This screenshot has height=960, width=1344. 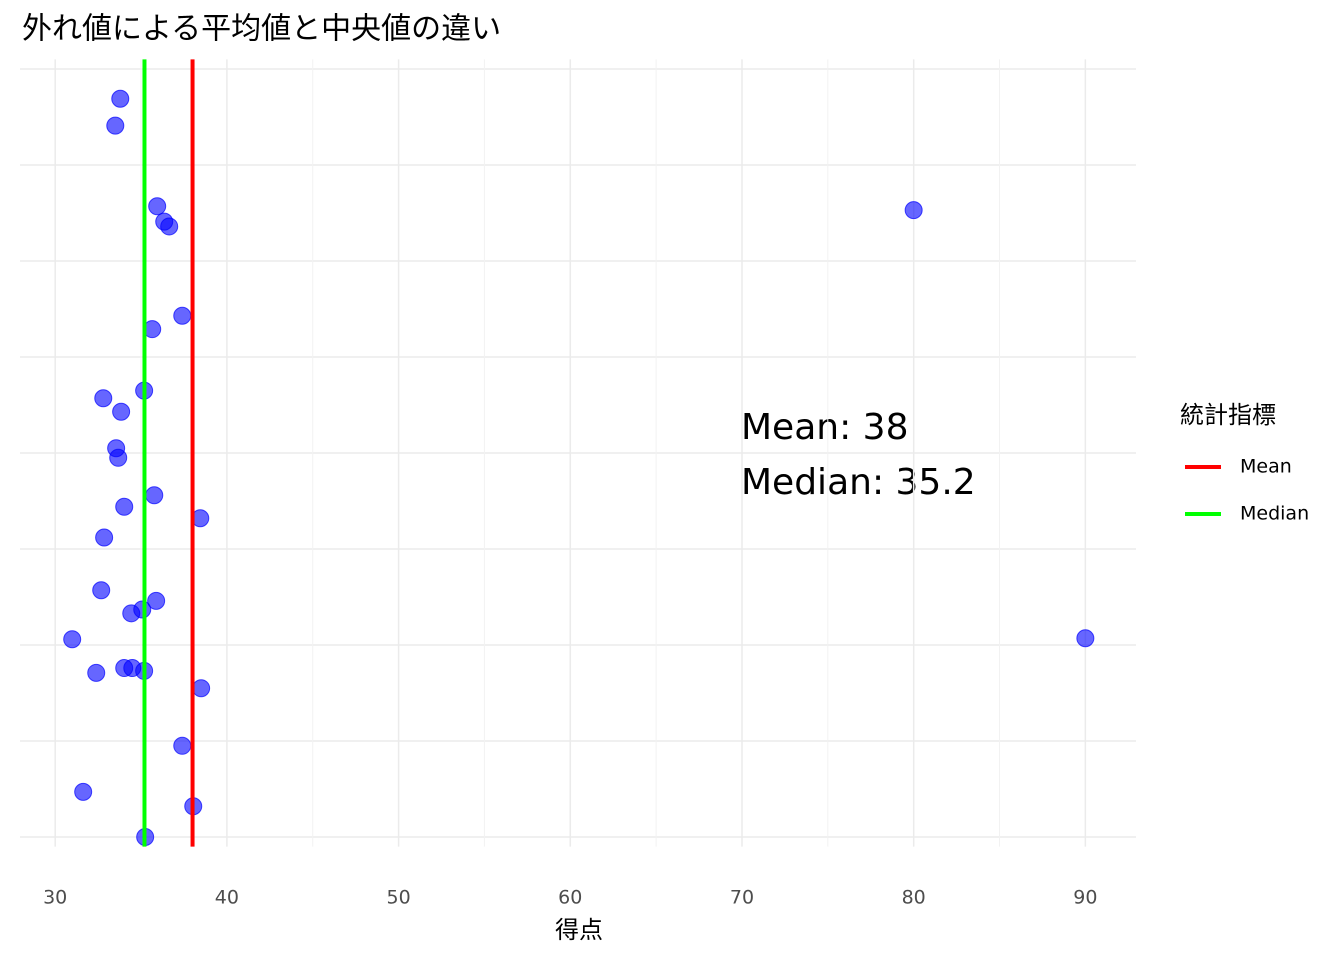 I want to click on chart-title: 外れ値による平均値と中央値の違い, so click(x=261, y=29).